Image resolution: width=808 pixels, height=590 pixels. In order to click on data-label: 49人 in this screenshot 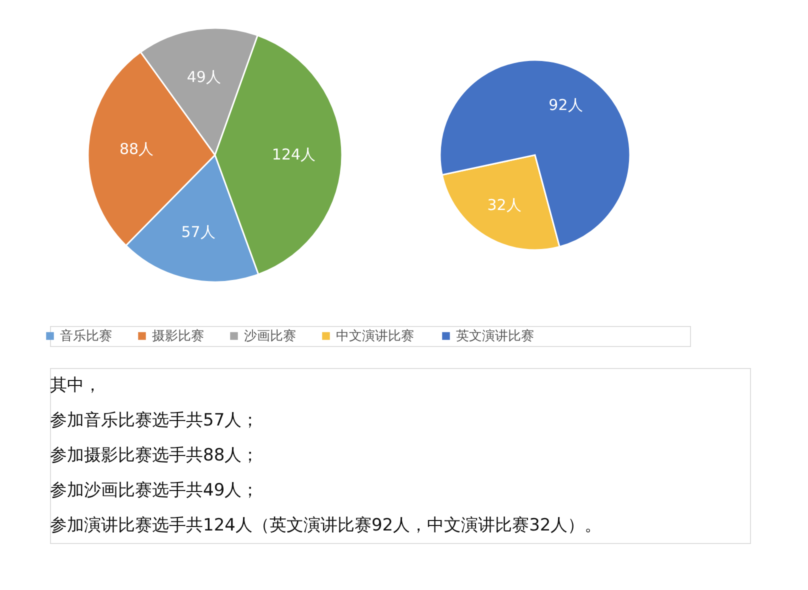, I will do `click(203, 77)`.